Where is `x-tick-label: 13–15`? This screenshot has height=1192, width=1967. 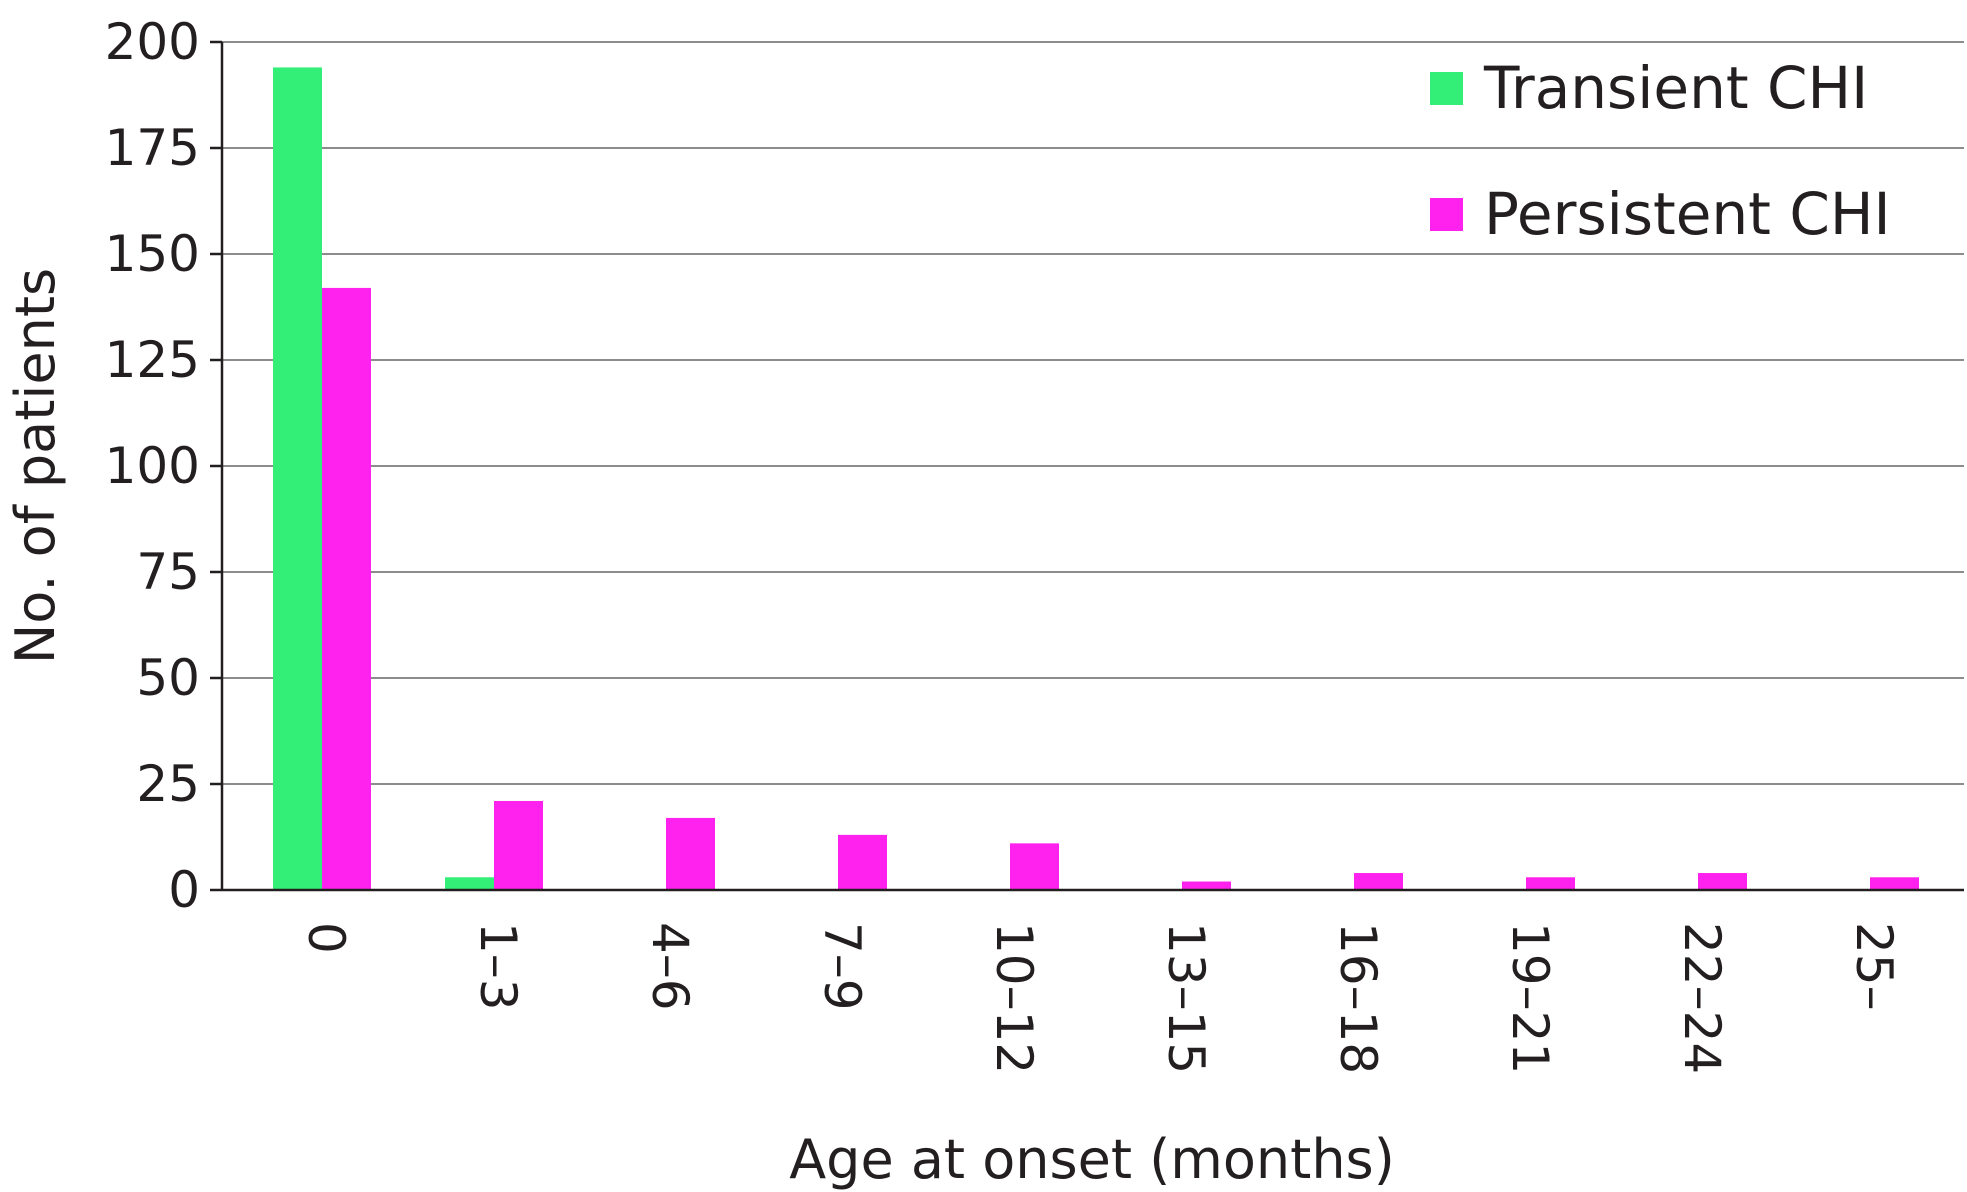 x-tick-label: 13–15 is located at coordinates (1186, 998).